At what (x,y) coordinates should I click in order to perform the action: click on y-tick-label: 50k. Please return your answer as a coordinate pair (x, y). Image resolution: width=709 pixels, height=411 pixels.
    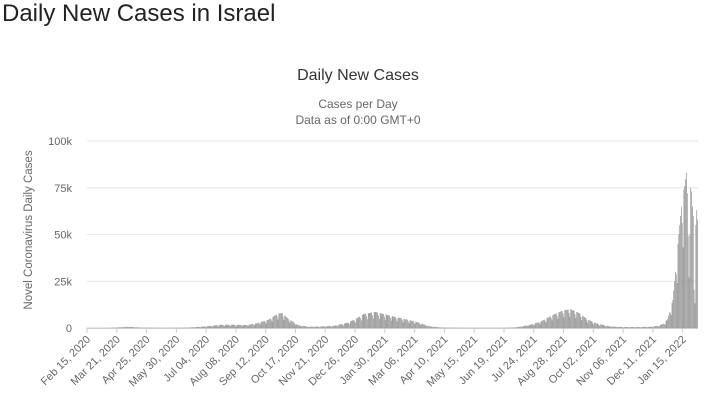
    Looking at the image, I should click on (63, 236).